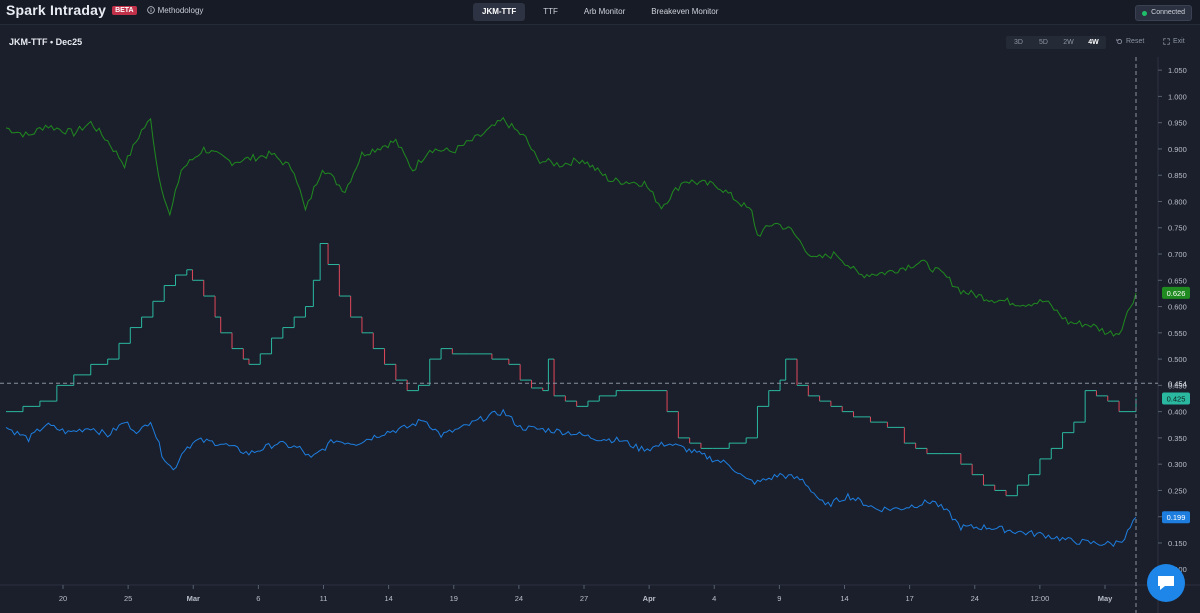  Describe the element at coordinates (1056, 42) in the screenshot. I see `range-selector: 3D 5D 2W 4W` at that location.